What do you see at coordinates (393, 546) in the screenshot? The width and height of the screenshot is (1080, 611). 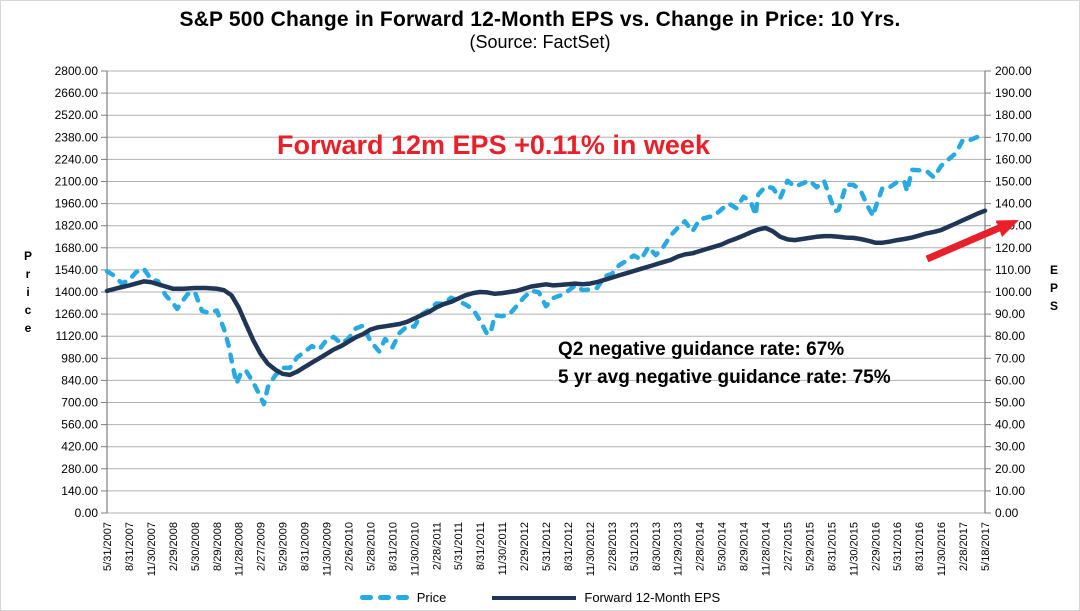 I see `x-axis-tick-label: 8/31/2010` at bounding box center [393, 546].